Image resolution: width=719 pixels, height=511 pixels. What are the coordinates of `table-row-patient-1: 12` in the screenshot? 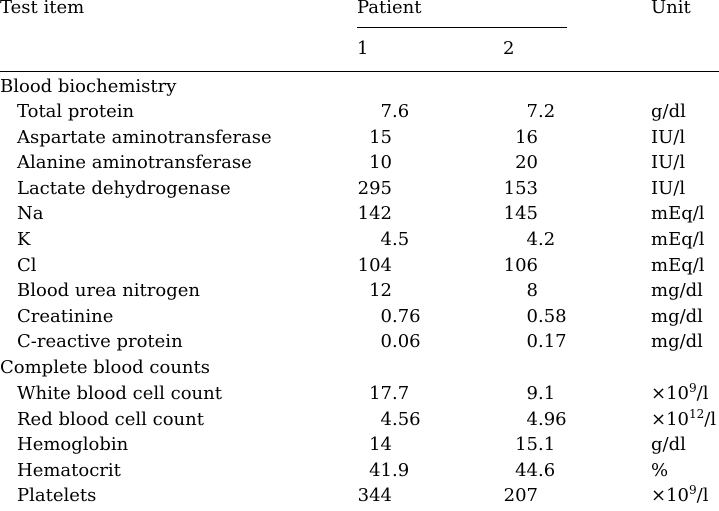 It's located at (359, 291).